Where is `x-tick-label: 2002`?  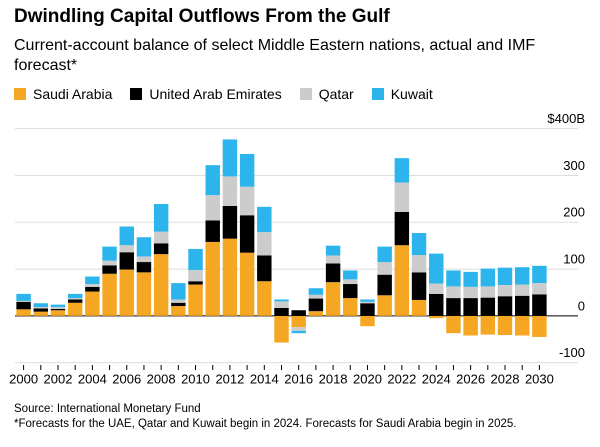
x-tick-label: 2002 is located at coordinates (58, 378).